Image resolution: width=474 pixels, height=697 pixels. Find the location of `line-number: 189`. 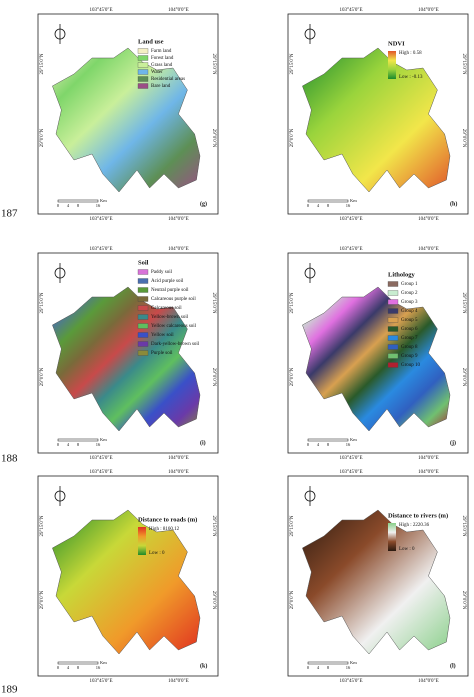

line-number: 189 is located at coordinates (9, 690).